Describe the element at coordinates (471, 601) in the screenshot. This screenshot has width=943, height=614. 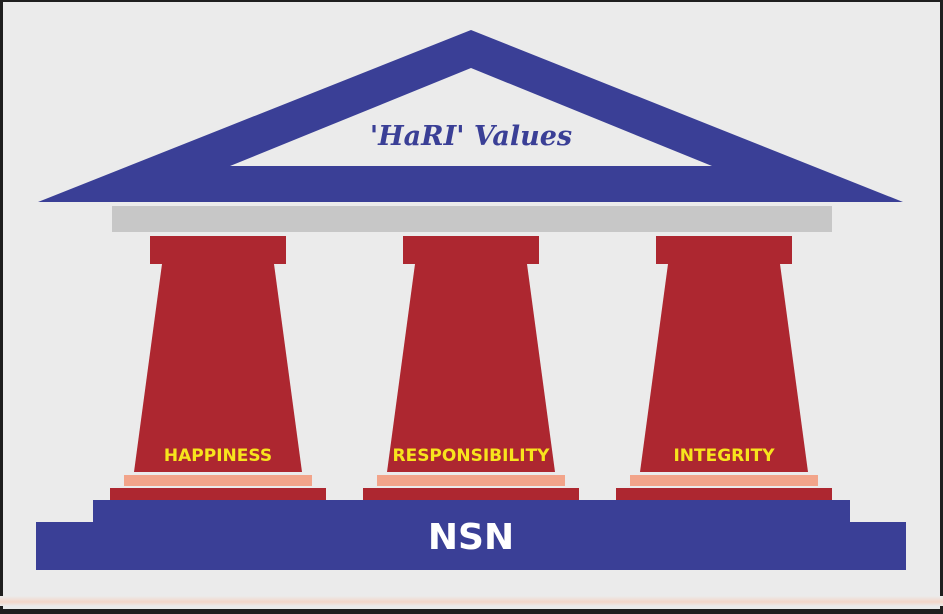
I see `bottom-edge` at that location.